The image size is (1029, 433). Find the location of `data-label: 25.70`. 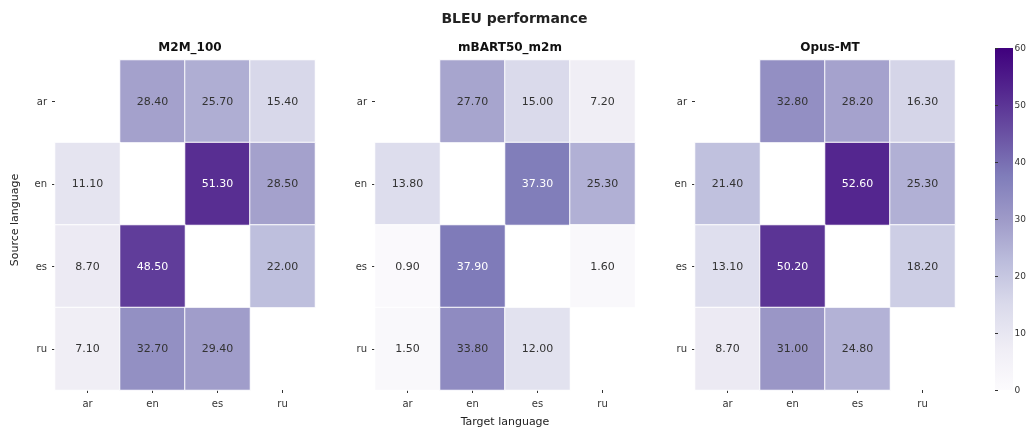

data-label: 25.70 is located at coordinates (217, 101).